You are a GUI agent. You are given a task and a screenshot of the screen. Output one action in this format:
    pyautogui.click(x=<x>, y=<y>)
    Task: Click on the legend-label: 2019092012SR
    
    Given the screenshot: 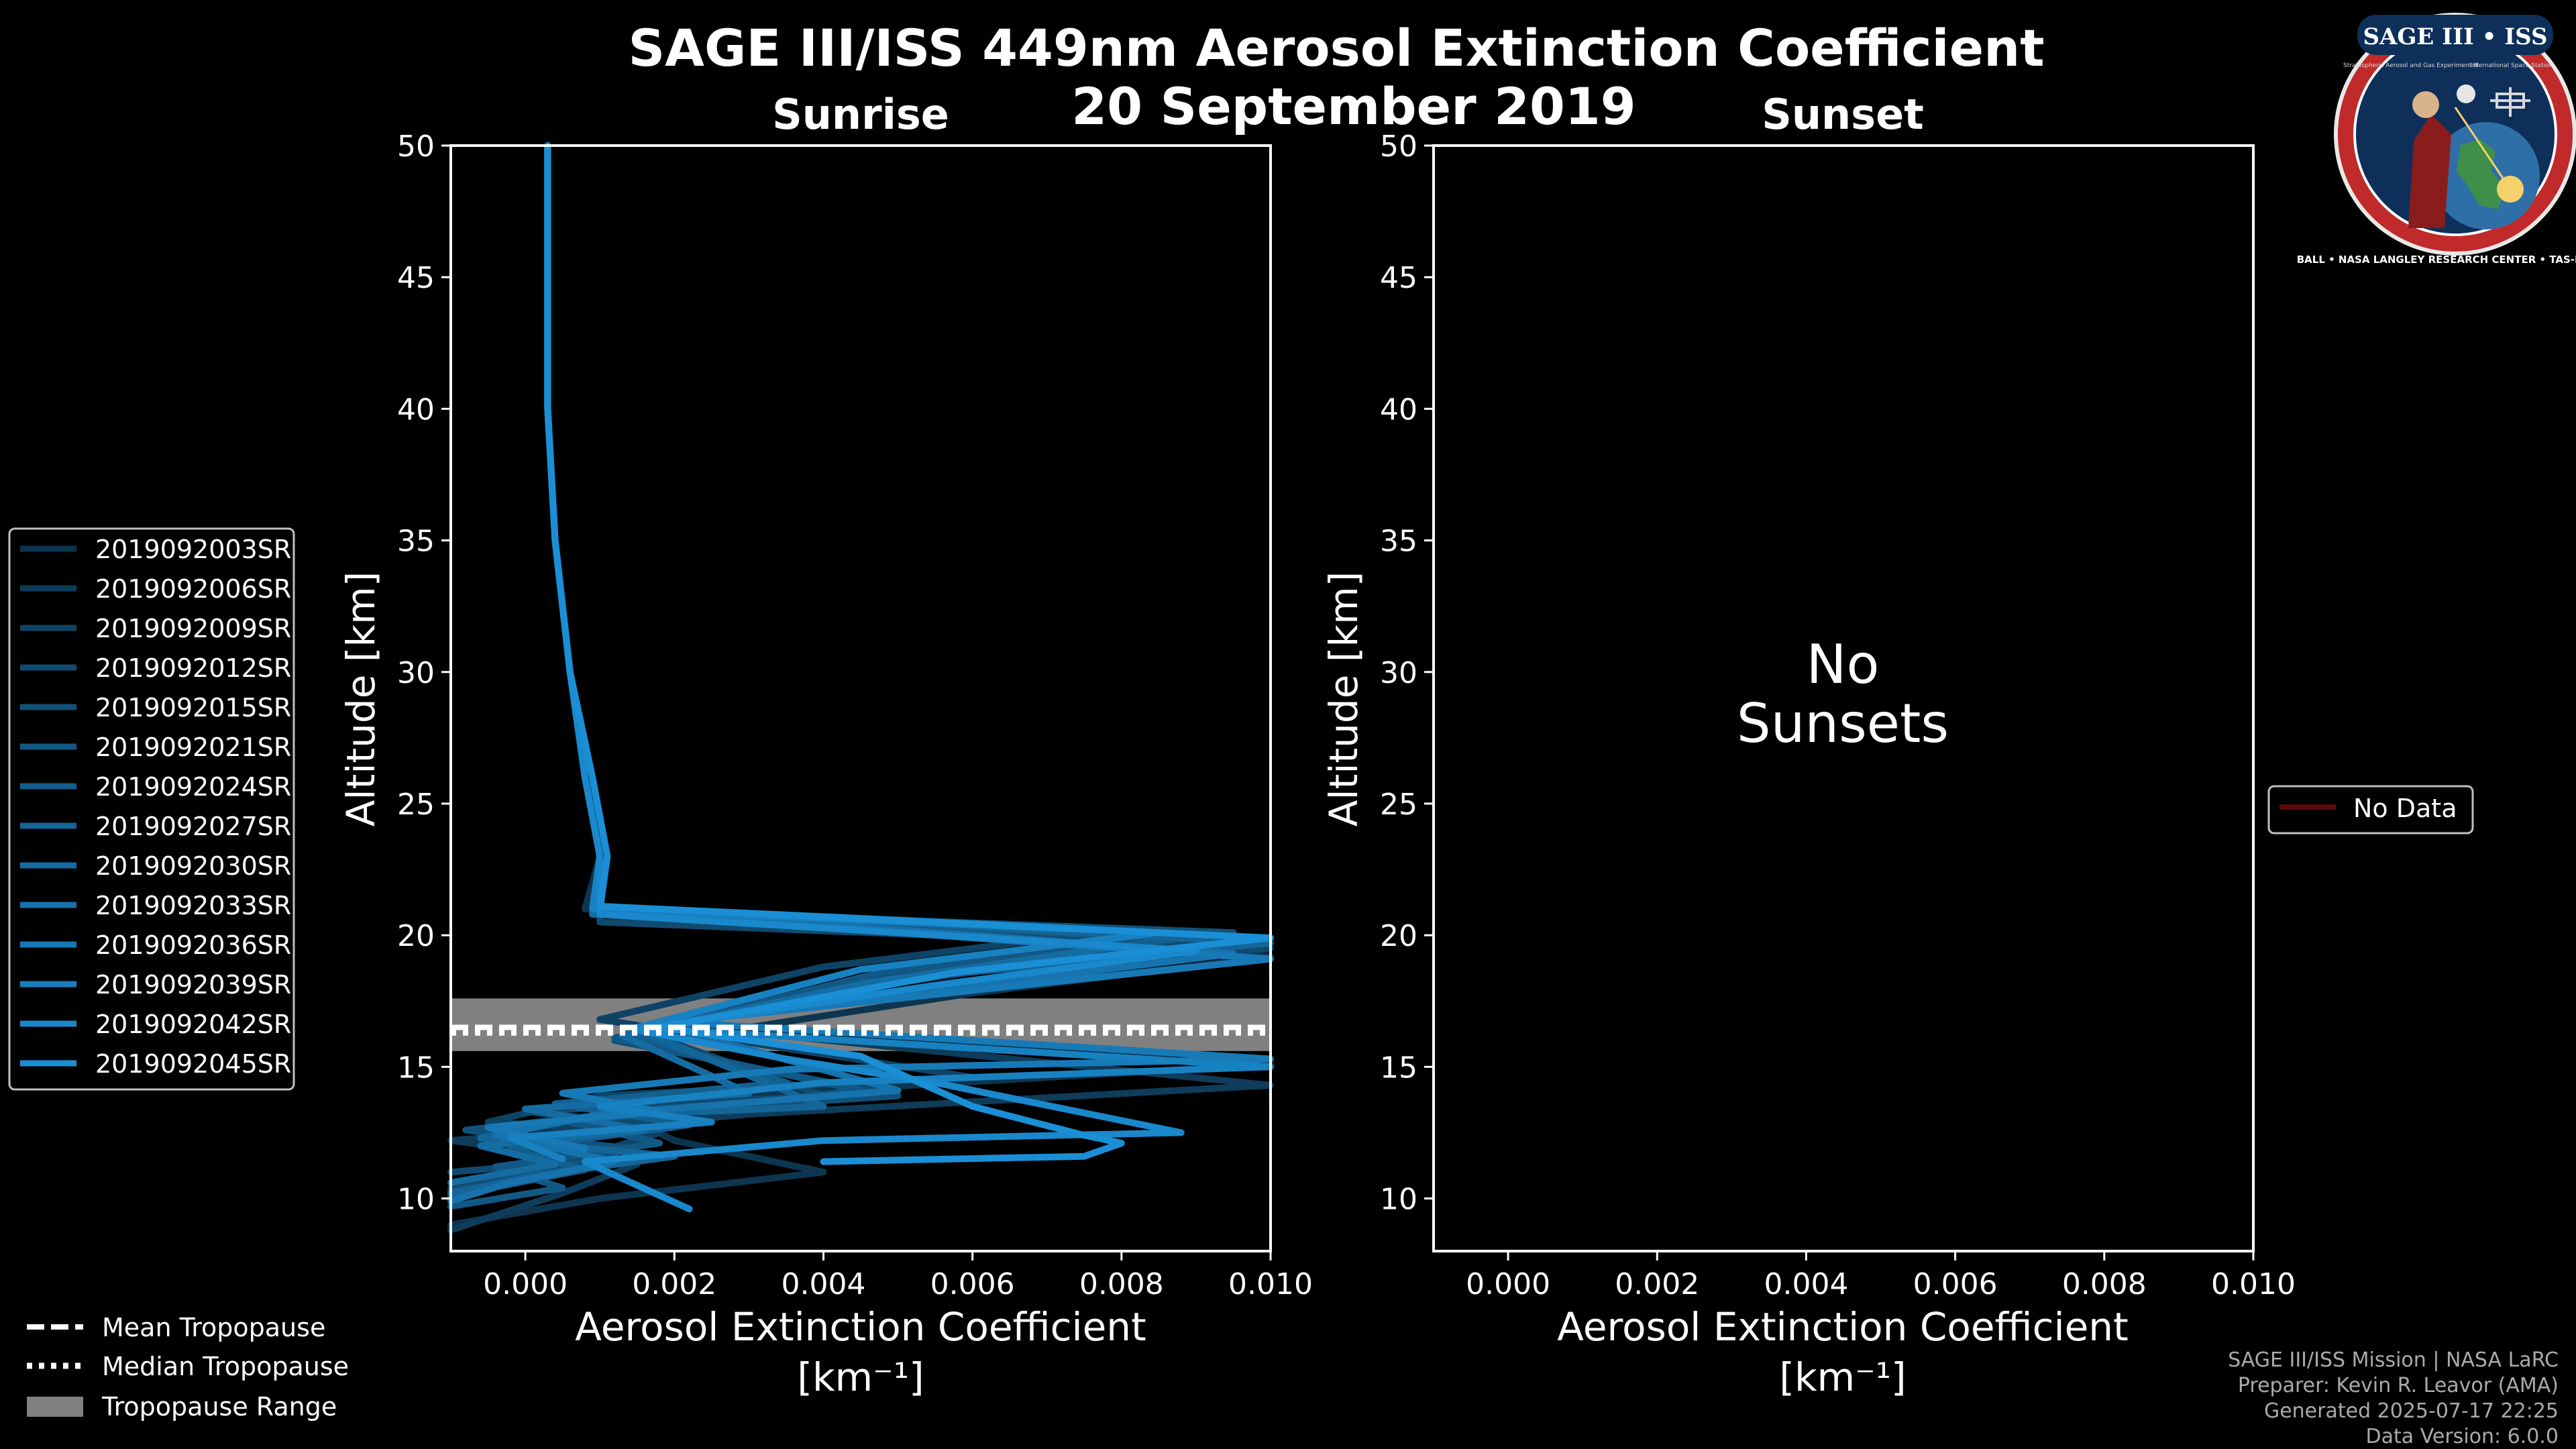 What is the action you would take?
    pyautogui.click(x=193, y=668)
    